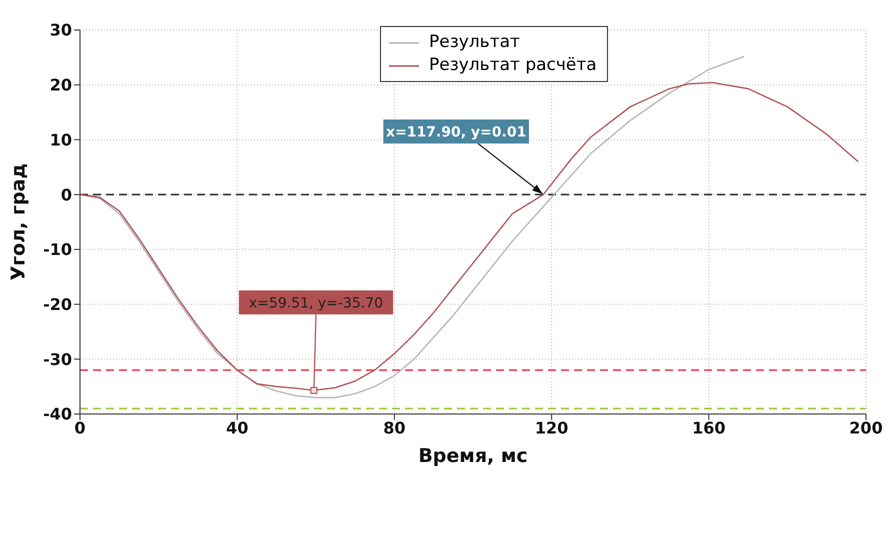  What do you see at coordinates (61, 85) in the screenshot?
I see `y-tick-label: 20` at bounding box center [61, 85].